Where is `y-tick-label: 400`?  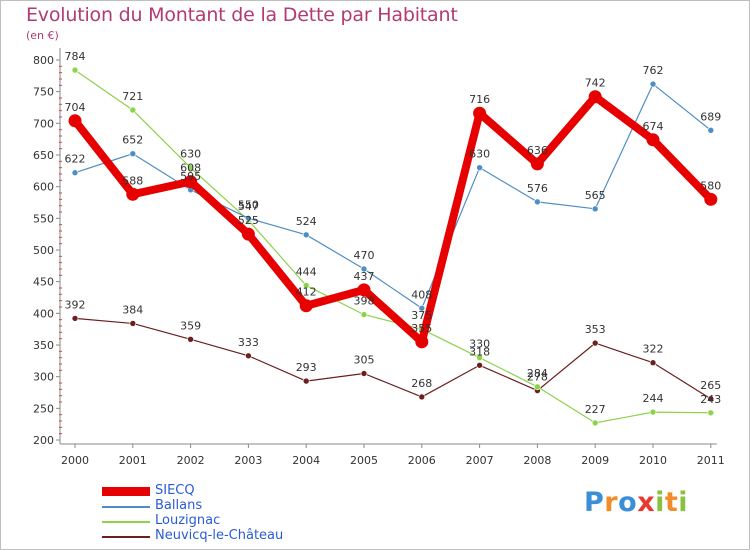
y-tick-label: 400 is located at coordinates (43, 313).